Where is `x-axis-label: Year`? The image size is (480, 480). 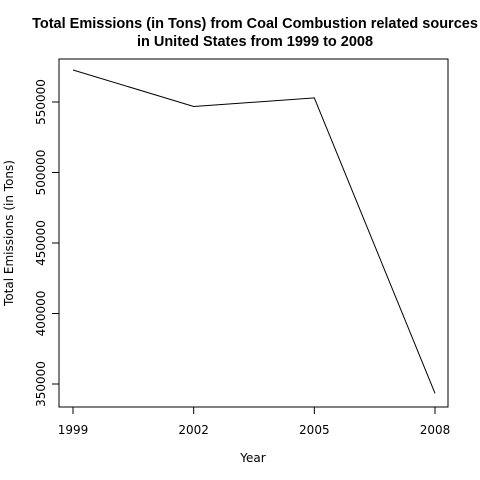
x-axis-label: Year is located at coordinates (252, 458).